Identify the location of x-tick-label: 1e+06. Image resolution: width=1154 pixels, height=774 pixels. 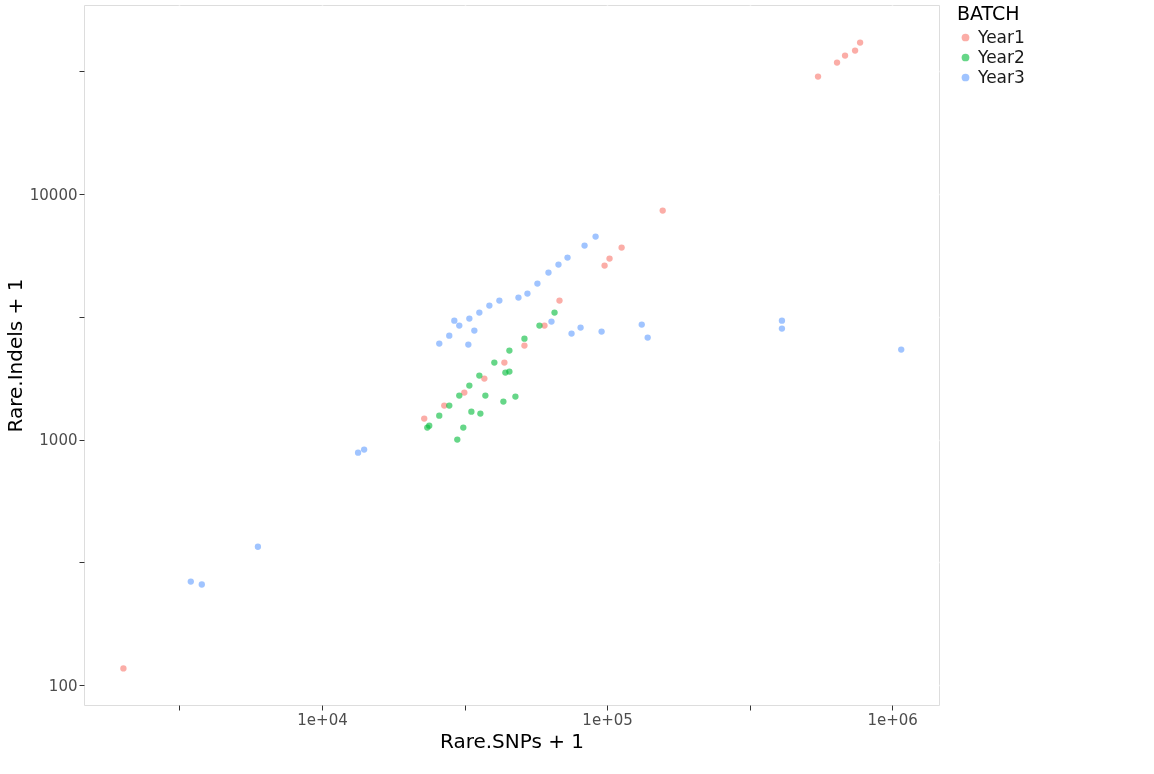
(892, 719).